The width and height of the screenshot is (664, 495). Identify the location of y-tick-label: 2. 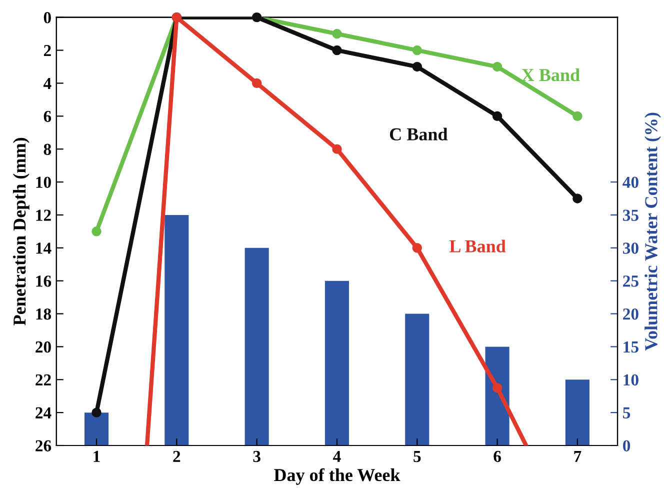
(47, 50).